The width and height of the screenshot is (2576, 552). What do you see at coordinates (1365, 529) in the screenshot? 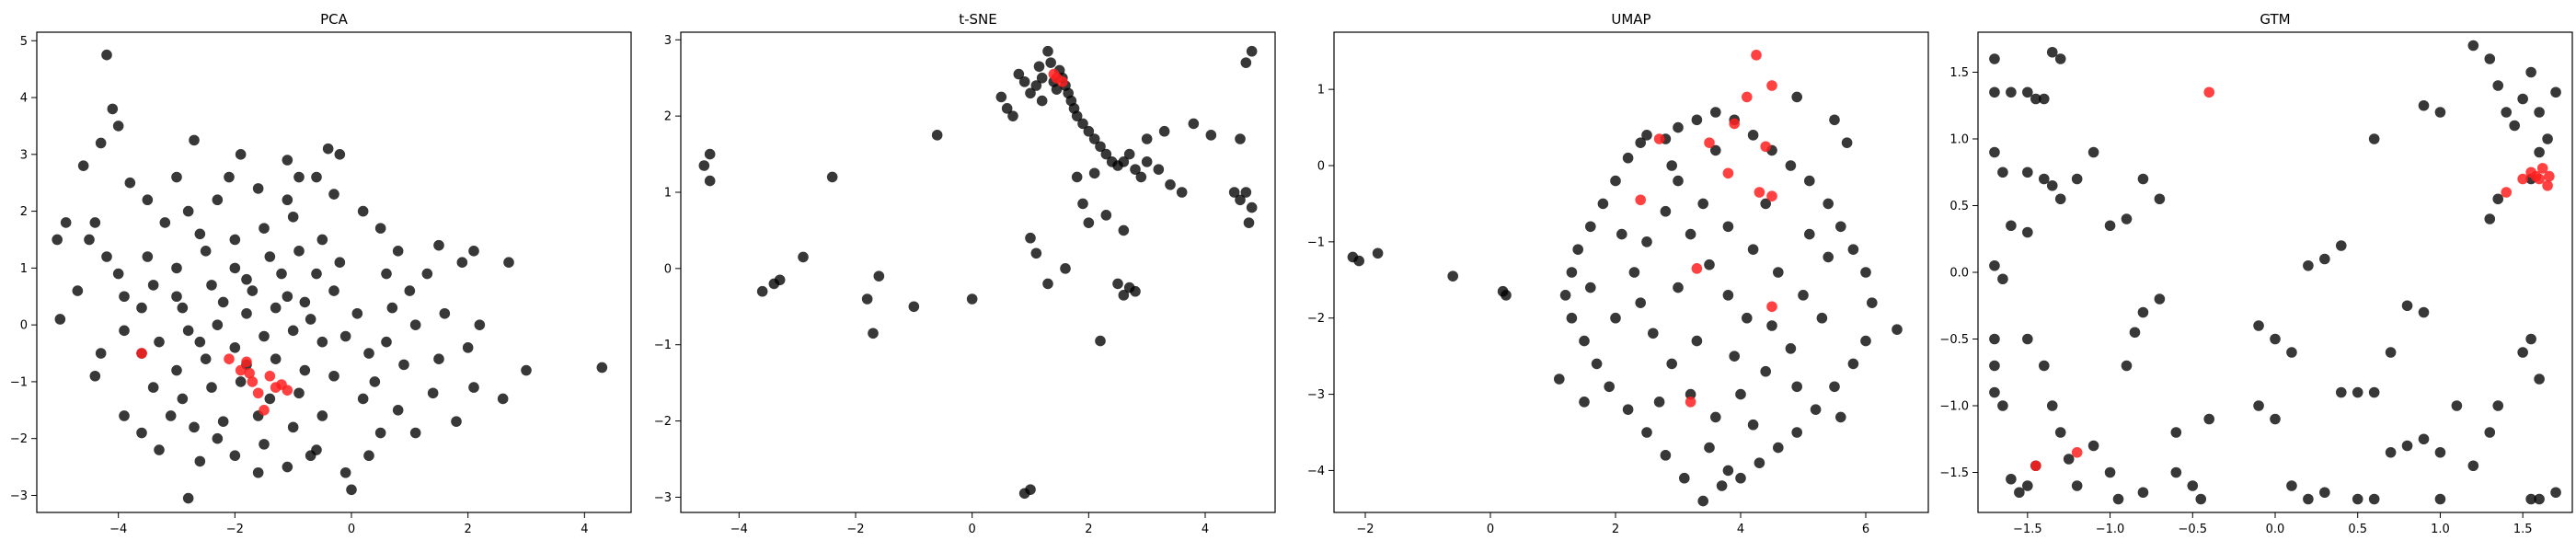
I see `x-tick-label: −2` at bounding box center [1365, 529].